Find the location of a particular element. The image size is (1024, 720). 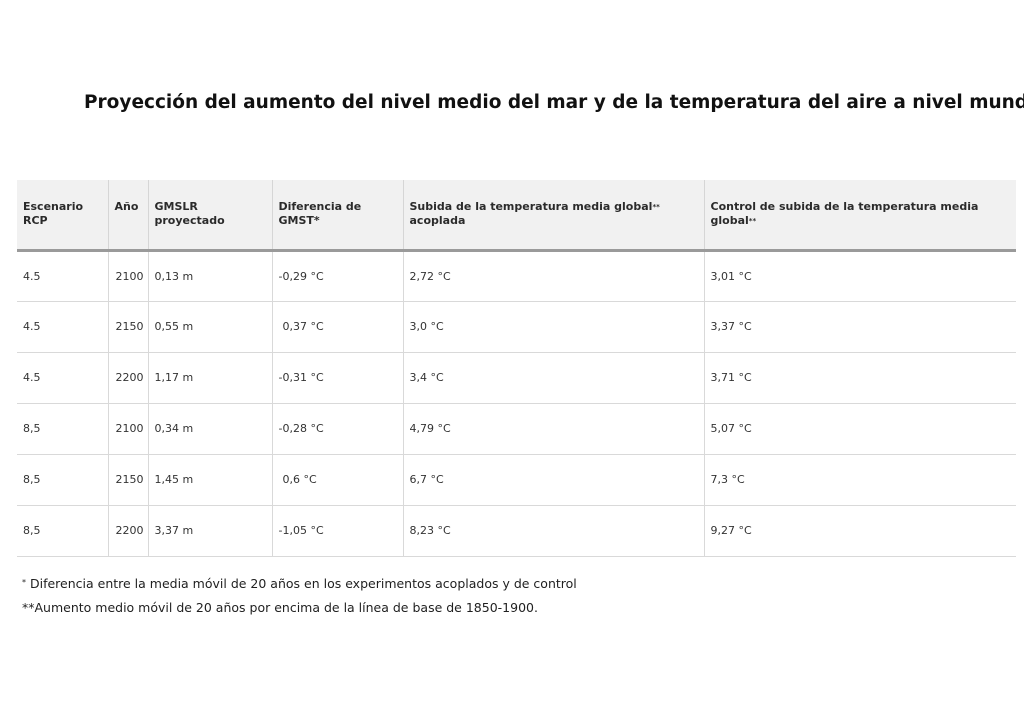

cell-gmslr: 1,17 m is located at coordinates (210, 378).